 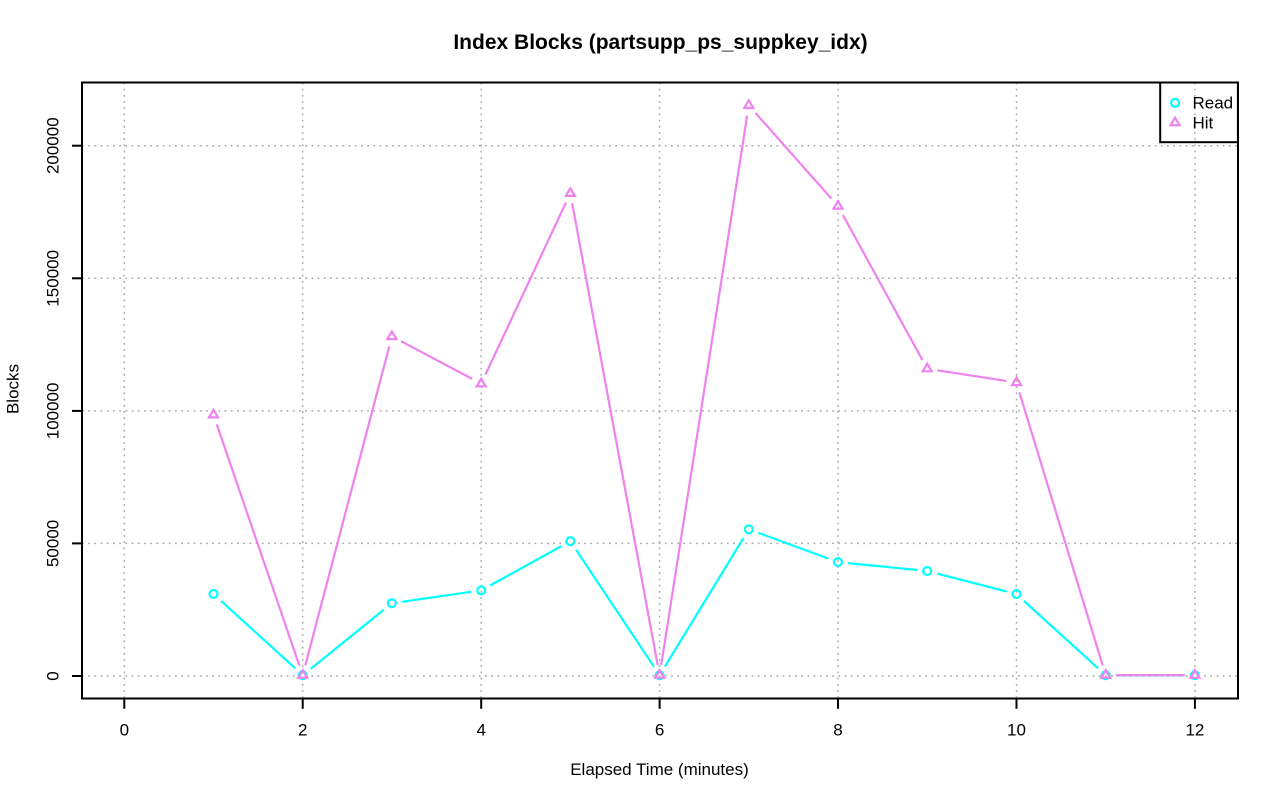 I want to click on svg-text:Index Blocks (partsupp_ps_supp: Index Blocks (partsupp_ps_suppkey_idx), so click(x=660, y=42).